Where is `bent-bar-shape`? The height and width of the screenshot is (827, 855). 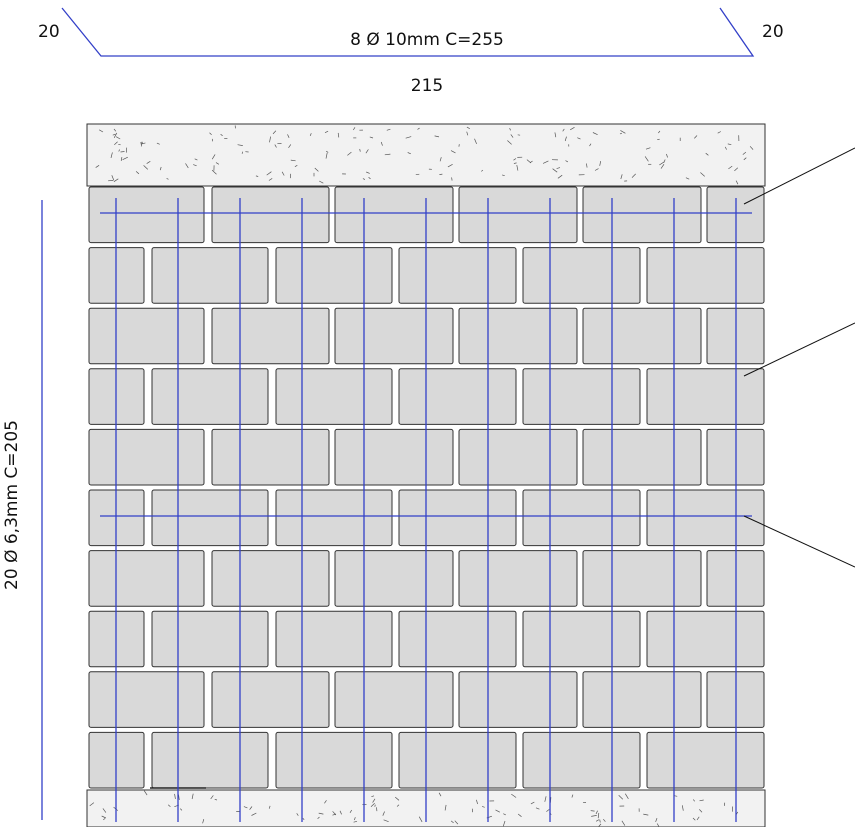
bent-bar-shape is located at coordinates (408, 32).